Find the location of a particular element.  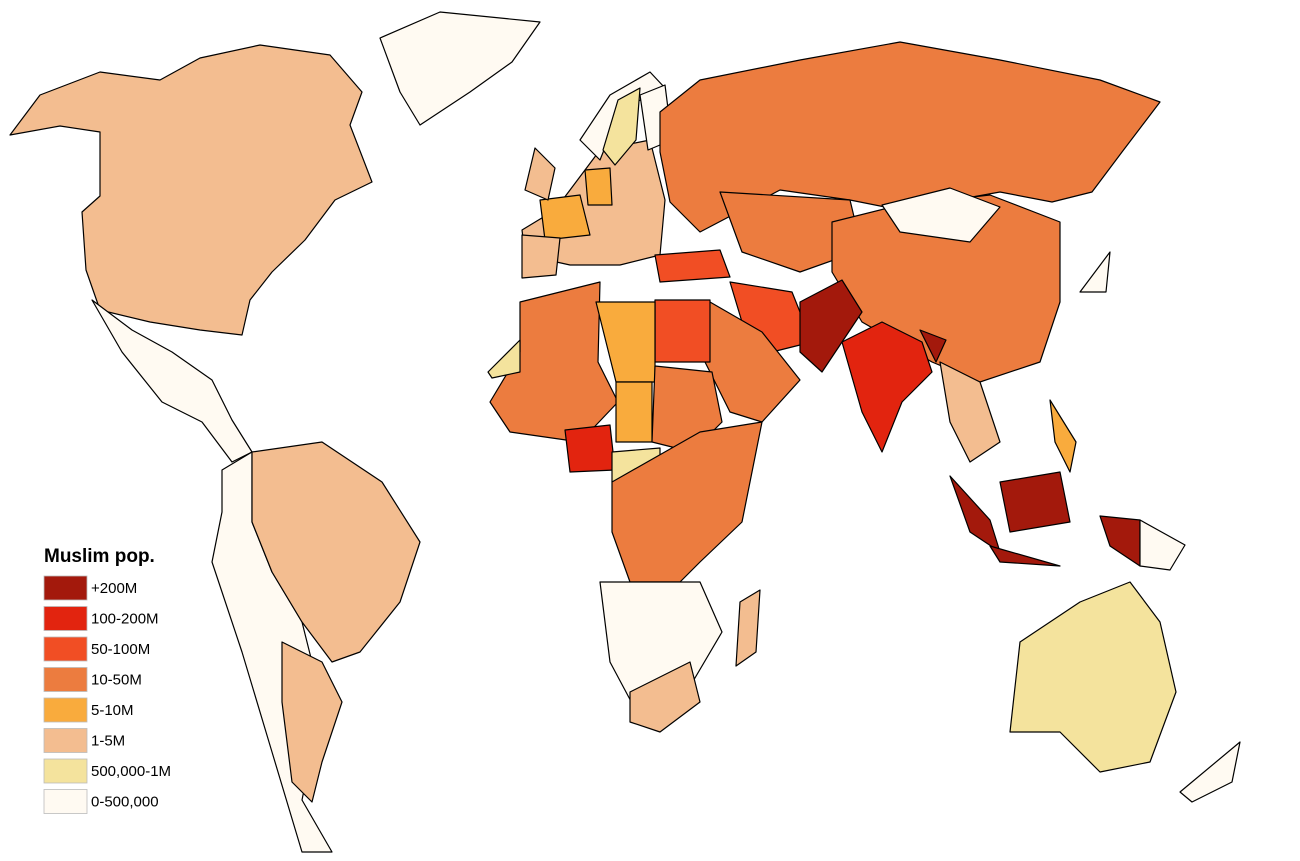

legend-label: 0-500,000 is located at coordinates (125, 801).